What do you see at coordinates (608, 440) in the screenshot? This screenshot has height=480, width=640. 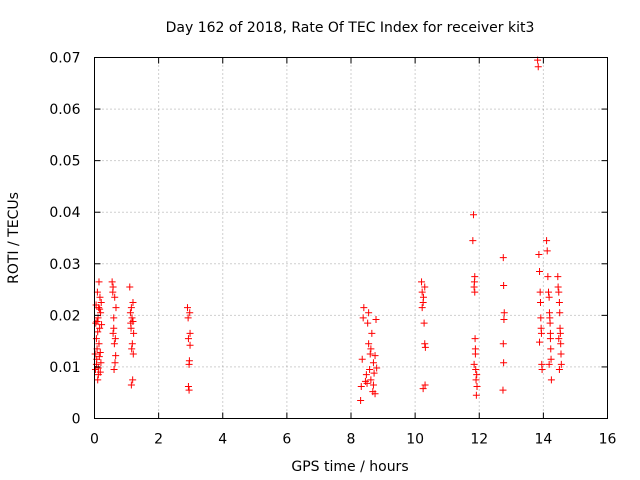 I see `x-tick-label: 16` at bounding box center [608, 440].